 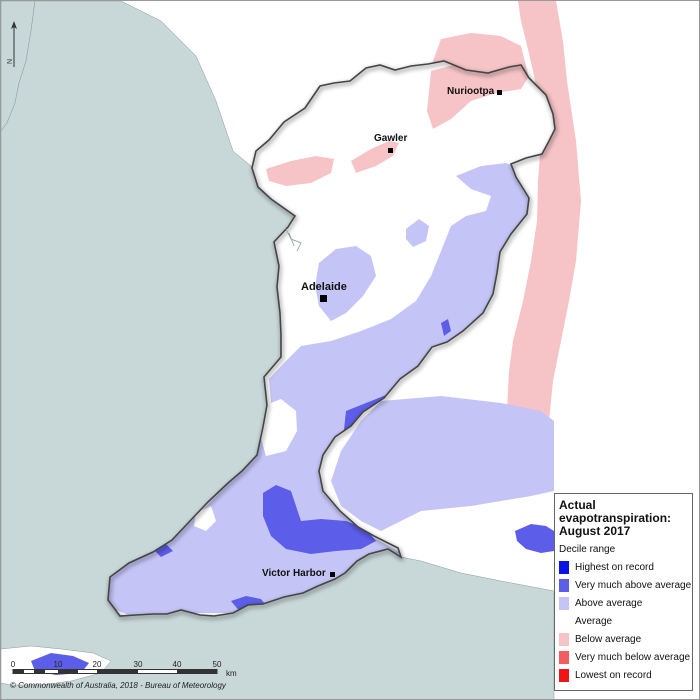 What do you see at coordinates (14, 44) in the screenshot?
I see `north-arrow-icon` at bounding box center [14, 44].